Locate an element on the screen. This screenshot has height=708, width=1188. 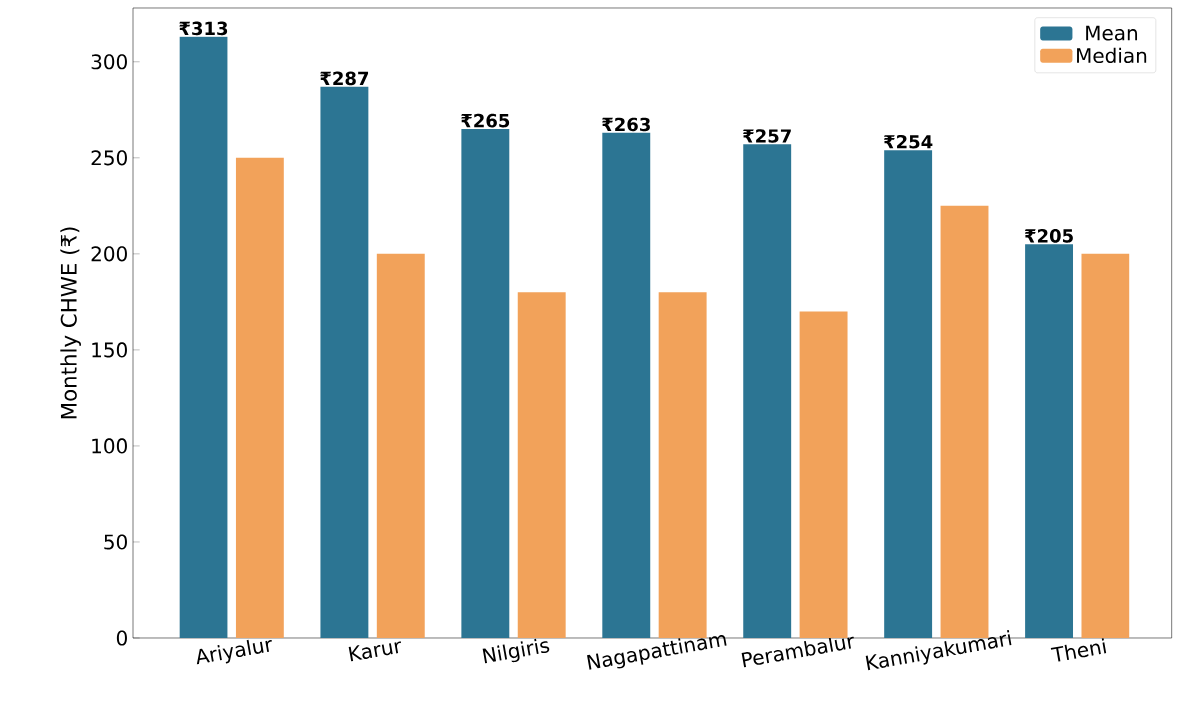
x-tick-label: Nilgiris is located at coordinates (516, 651).